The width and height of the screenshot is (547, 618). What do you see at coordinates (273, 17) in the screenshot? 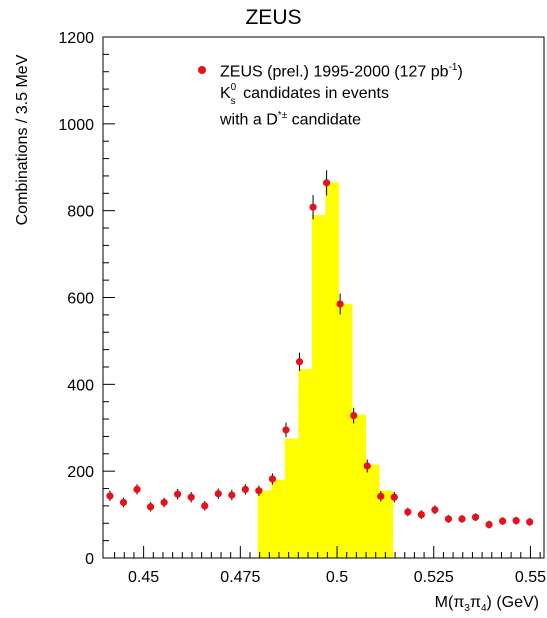
I see `chart-title: ZEUS` at bounding box center [273, 17].